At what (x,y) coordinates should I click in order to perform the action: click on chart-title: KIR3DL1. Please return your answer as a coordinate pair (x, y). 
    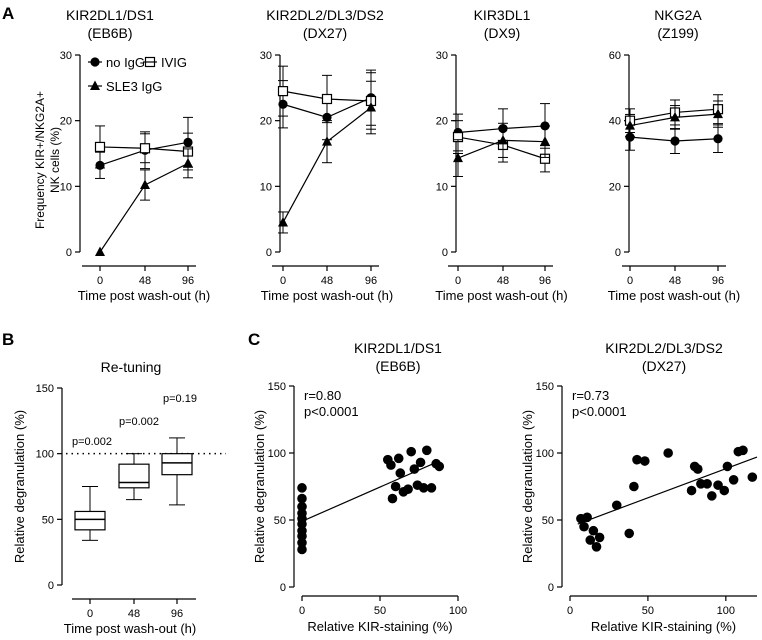
    Looking at the image, I should click on (502, 15).